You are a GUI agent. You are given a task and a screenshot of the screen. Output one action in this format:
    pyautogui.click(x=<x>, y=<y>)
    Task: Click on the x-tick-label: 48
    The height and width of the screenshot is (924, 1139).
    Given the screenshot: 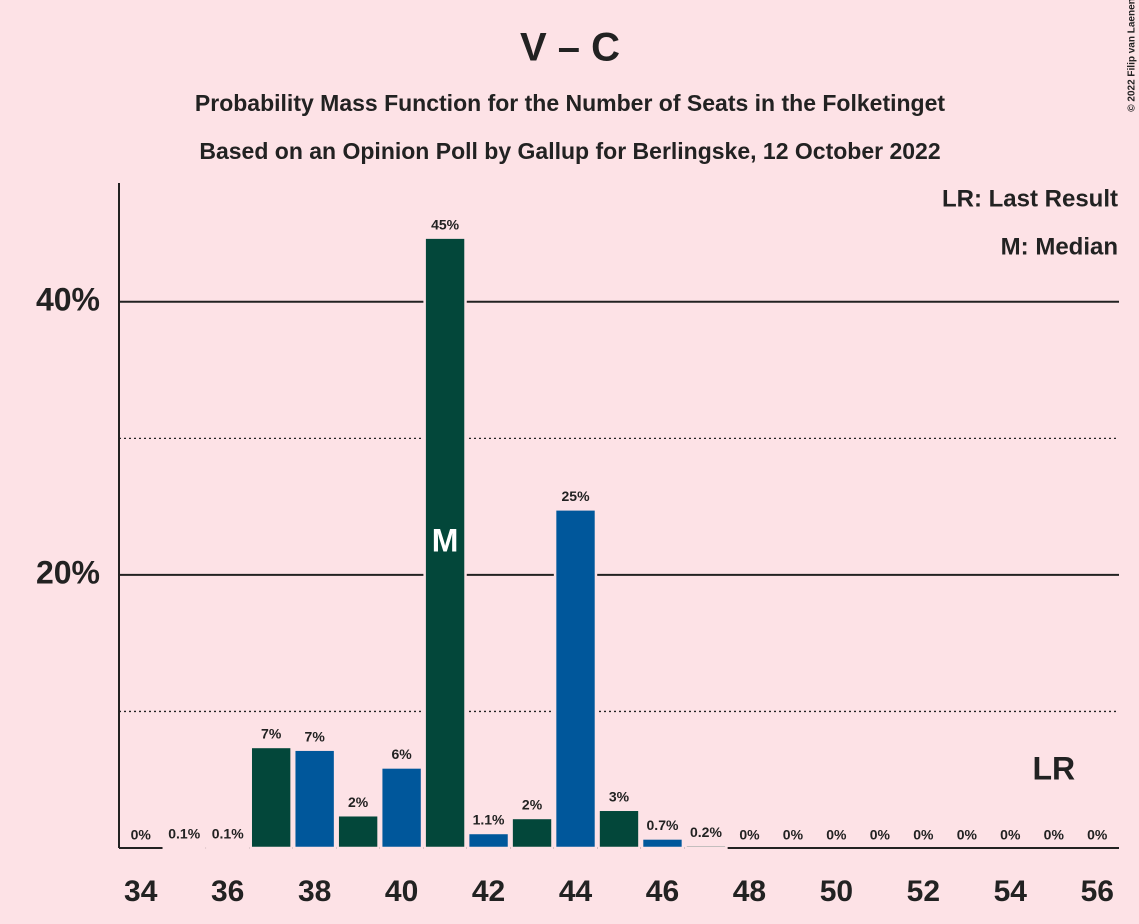 What is the action you would take?
    pyautogui.click(x=749, y=891)
    